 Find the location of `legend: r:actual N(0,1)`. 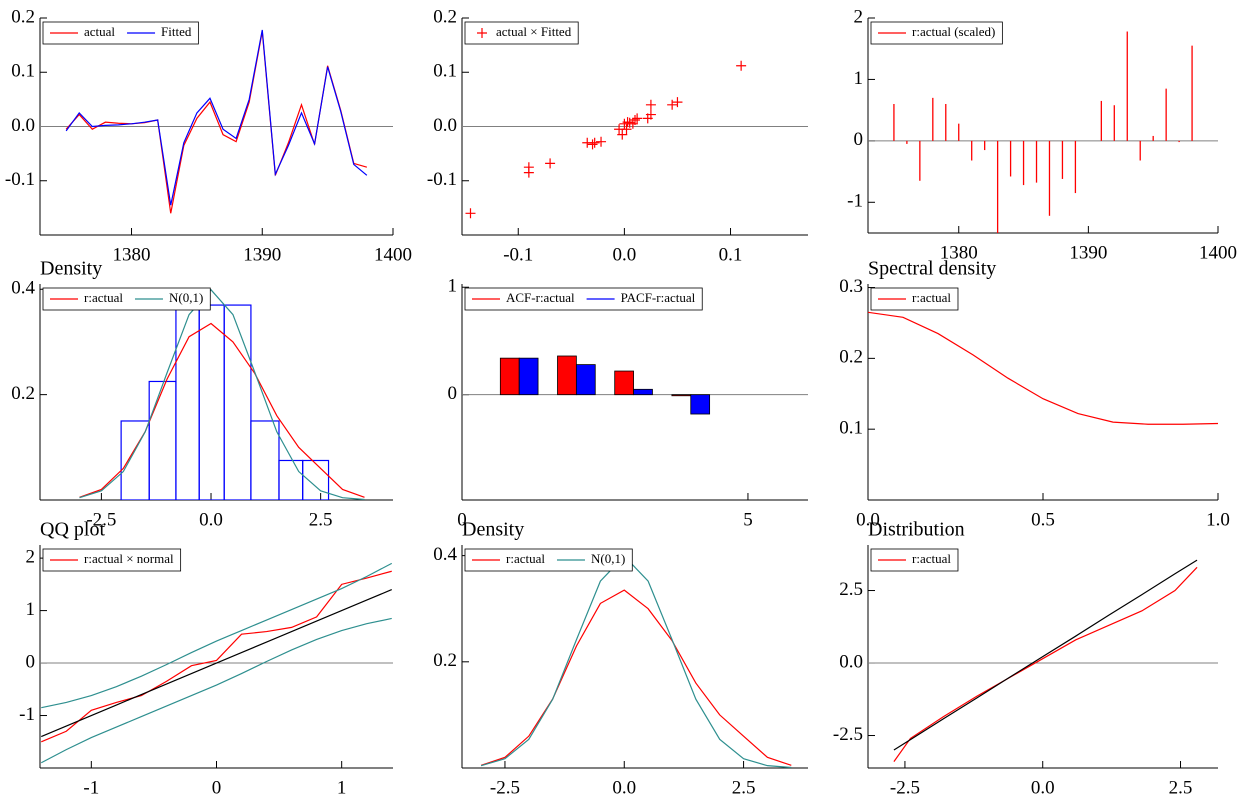

legend: r:actual N(0,1) is located at coordinates (126, 299).